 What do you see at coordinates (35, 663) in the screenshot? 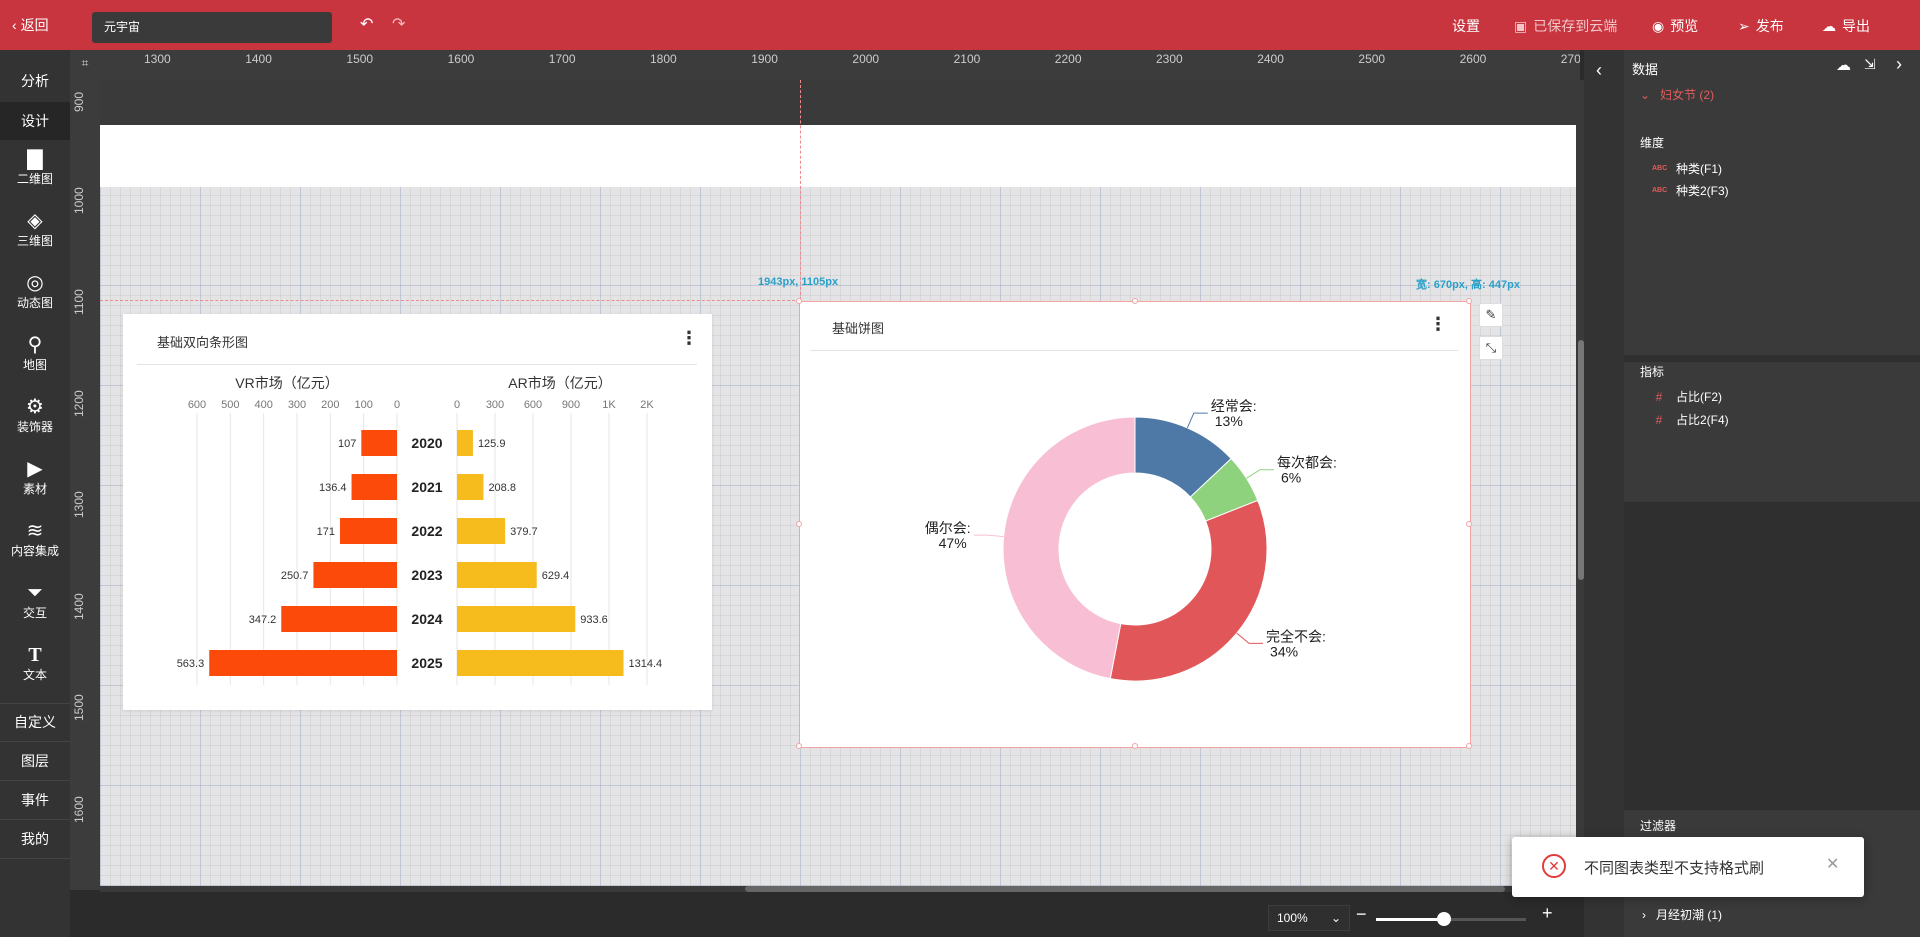
I see `sidebar-item-text: T 文本` at bounding box center [35, 663].